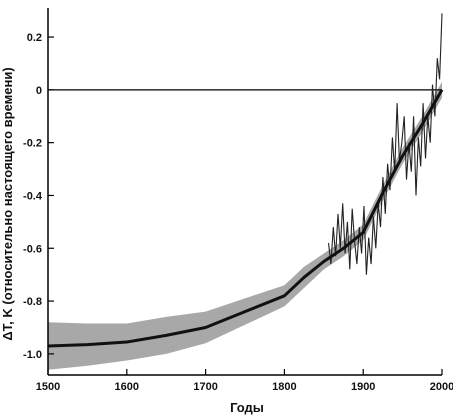 Image resolution: width=453 pixels, height=416 pixels. I want to click on y-axis-label: ΔT, K (относительно настоящего времени), so click(7, 203).